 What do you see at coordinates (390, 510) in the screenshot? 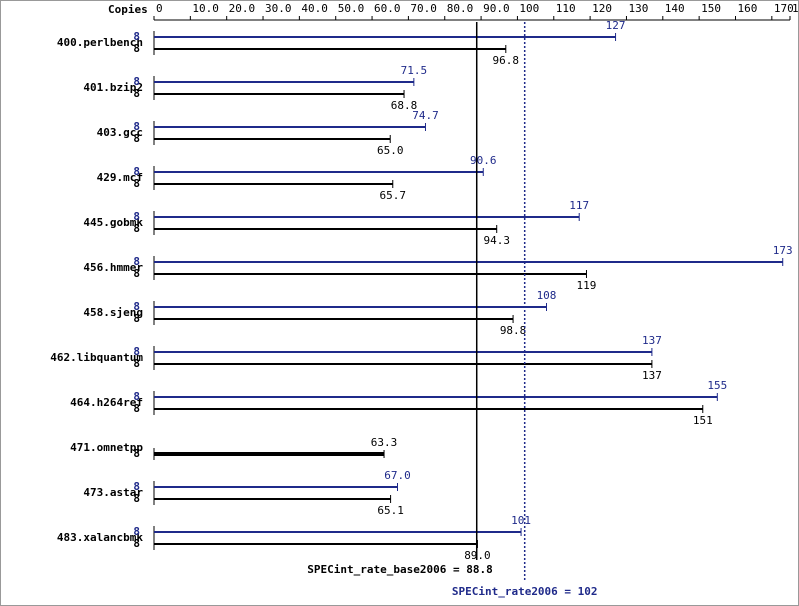
I see `value-label: 65.1` at bounding box center [390, 510].